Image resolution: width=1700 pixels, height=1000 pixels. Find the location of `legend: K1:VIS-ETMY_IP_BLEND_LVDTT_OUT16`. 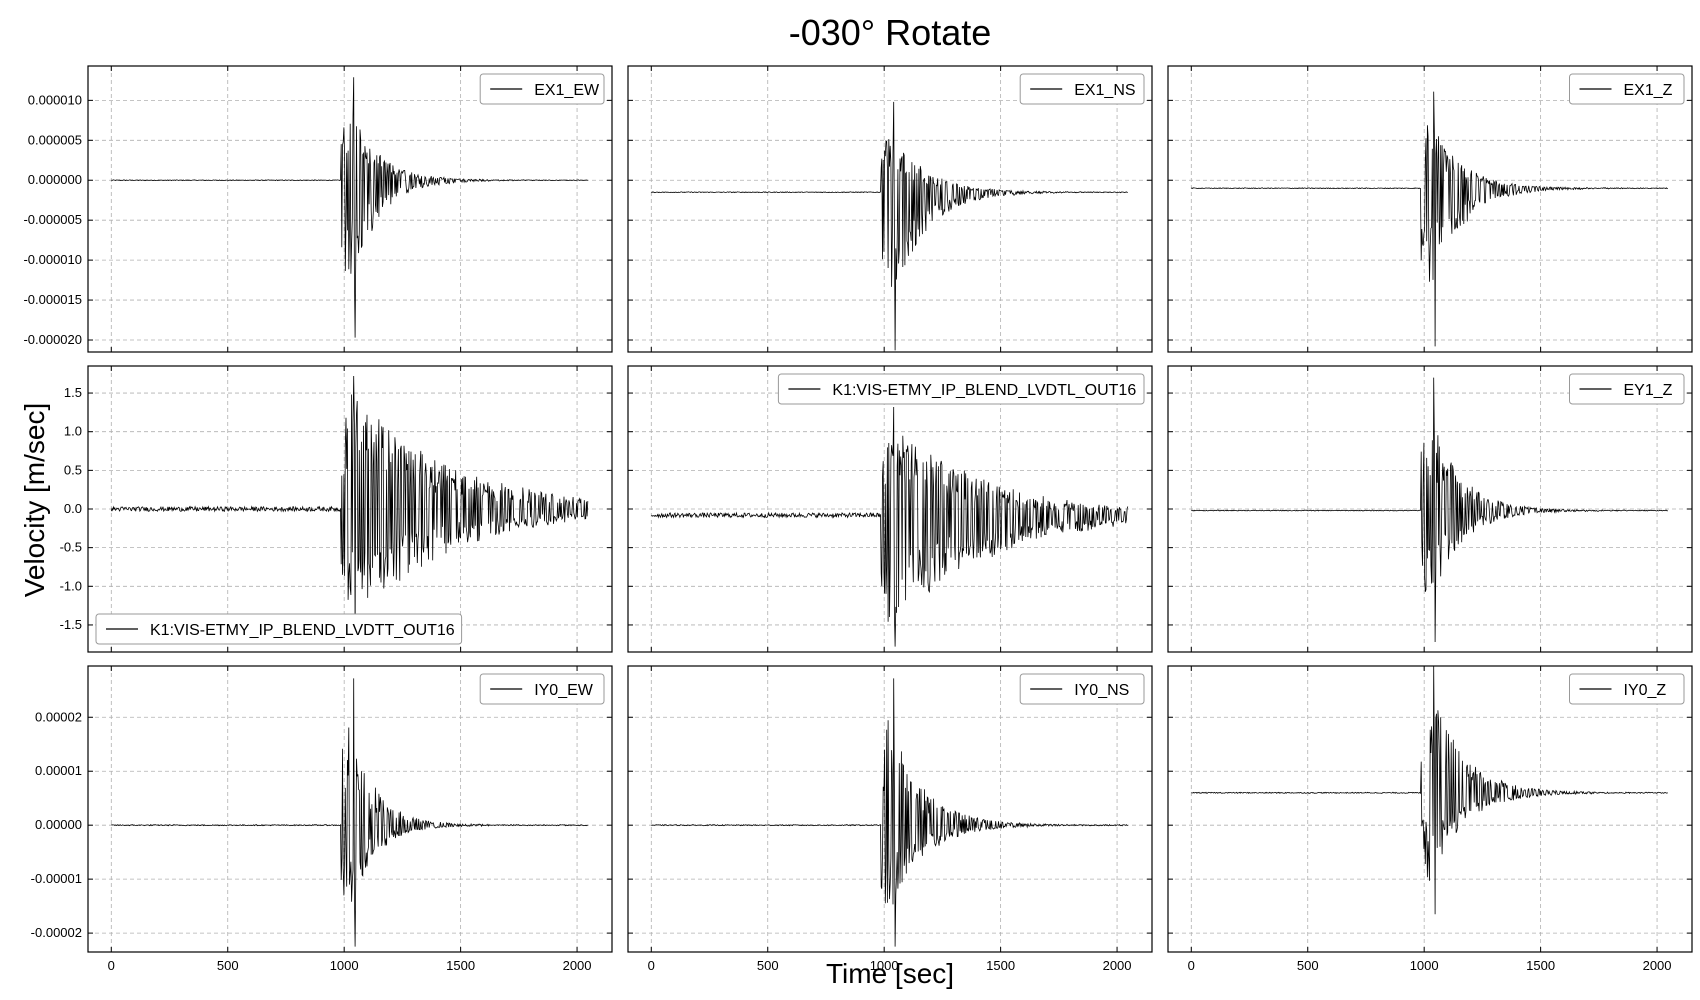

legend: K1:VIS-ETMY_IP_BLEND_LVDTT_OUT16 is located at coordinates (279, 629).